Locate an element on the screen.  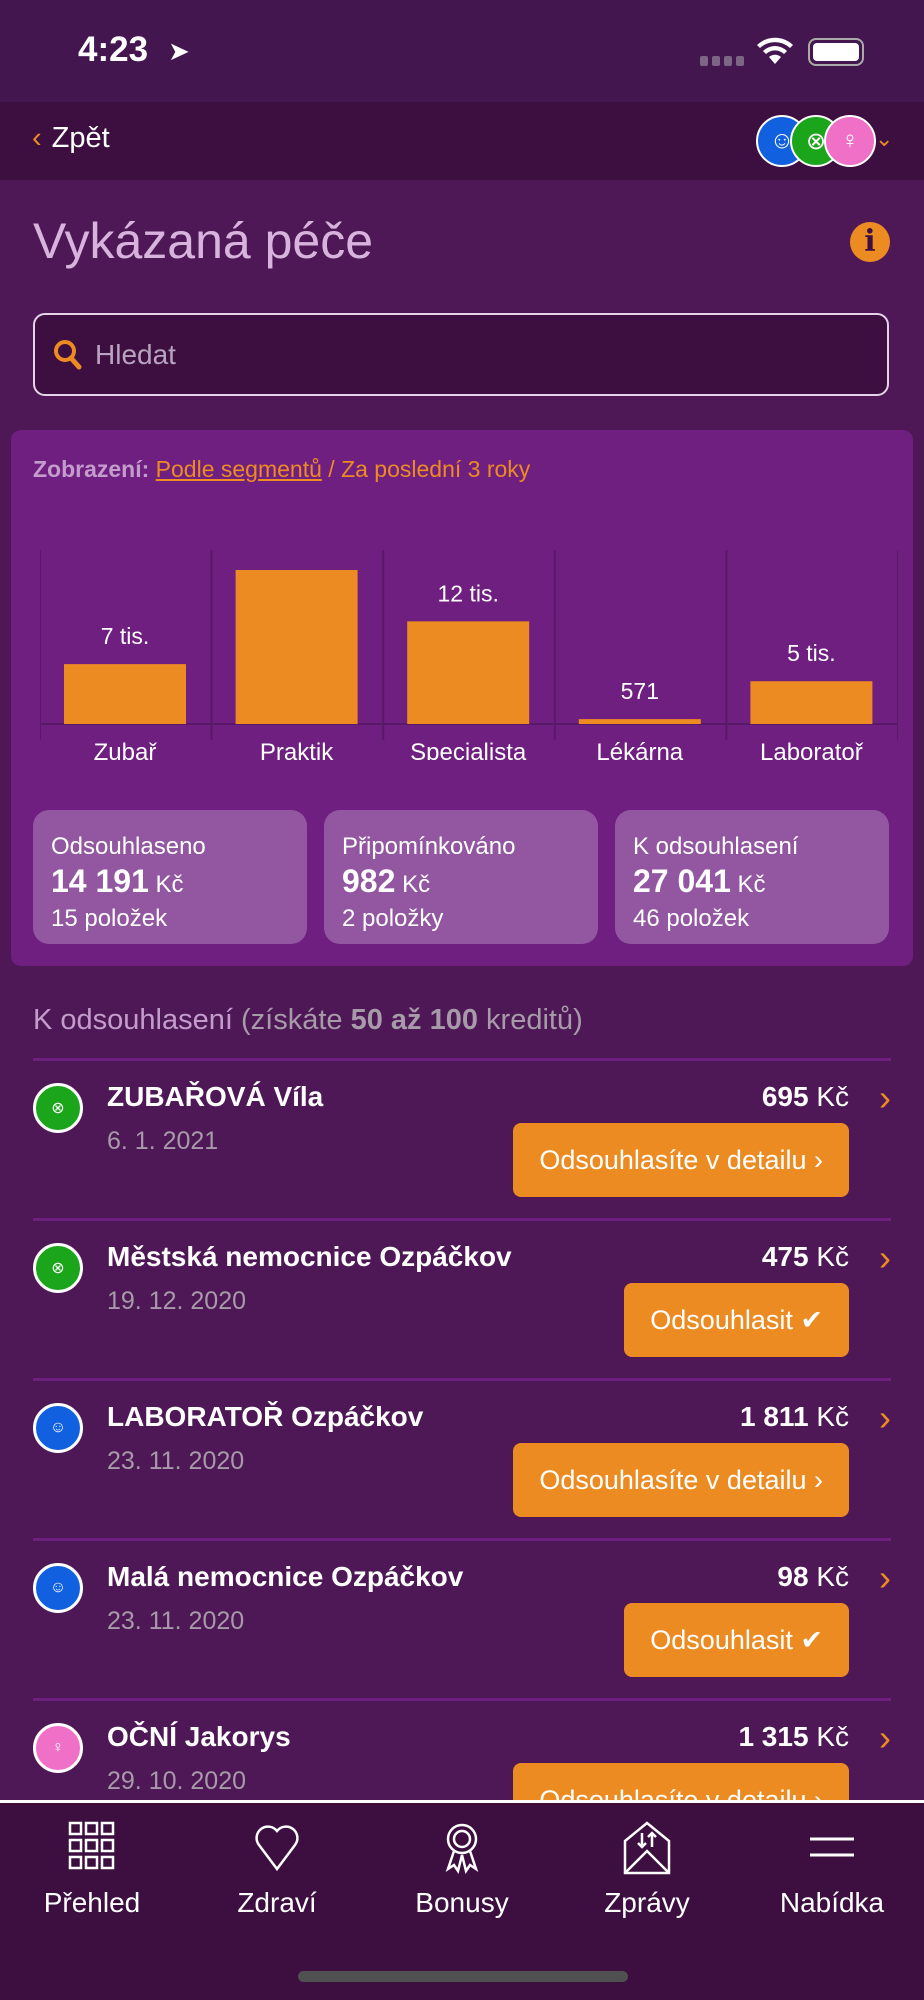
category-label: Lékárna is located at coordinates (639, 749).